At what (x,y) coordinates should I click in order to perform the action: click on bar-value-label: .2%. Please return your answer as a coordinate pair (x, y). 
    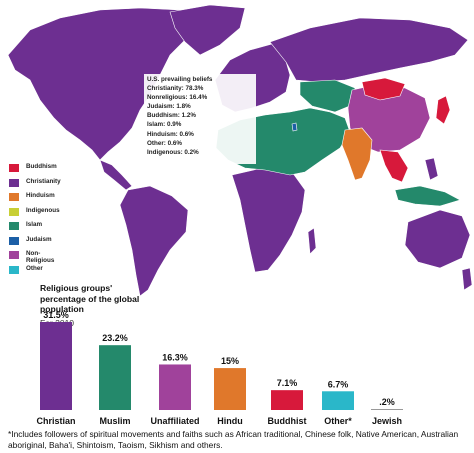
    Looking at the image, I should click on (387, 402).